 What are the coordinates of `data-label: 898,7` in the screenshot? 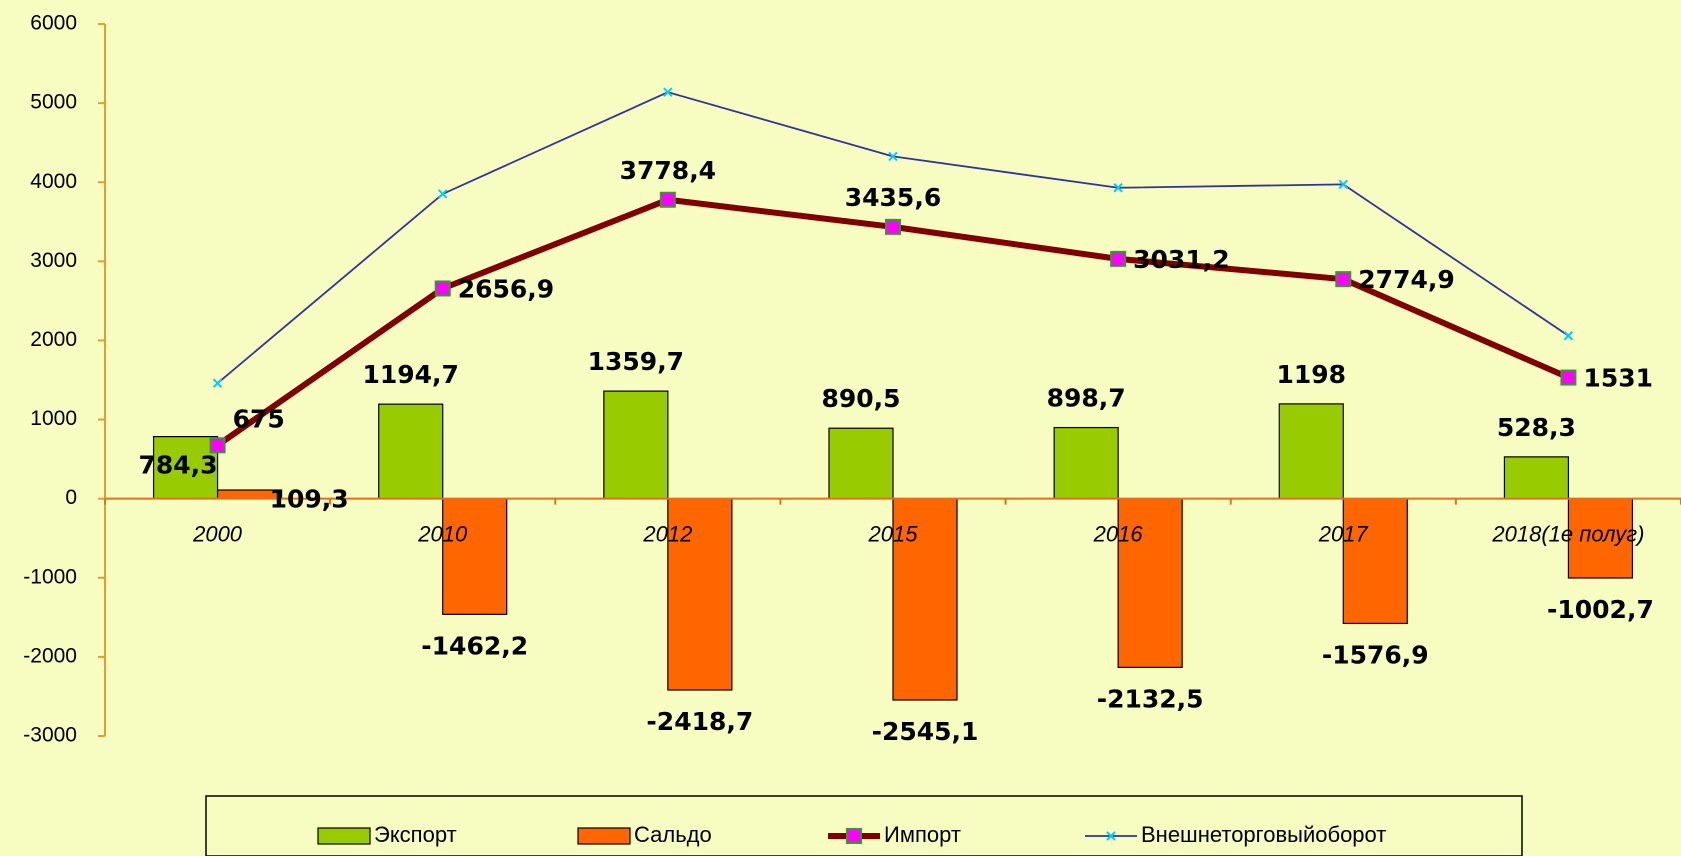 It's located at (1086, 398).